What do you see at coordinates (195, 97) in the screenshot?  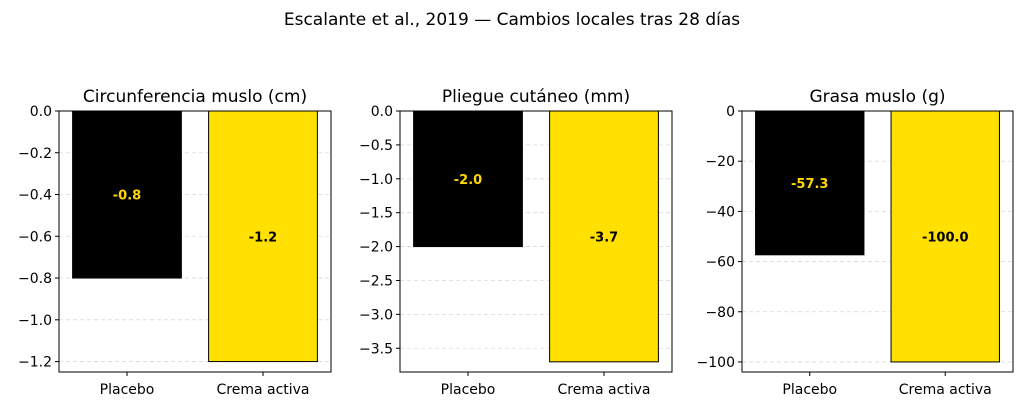 I see `panel-title: Circunferencia muslo (cm)` at bounding box center [195, 97].